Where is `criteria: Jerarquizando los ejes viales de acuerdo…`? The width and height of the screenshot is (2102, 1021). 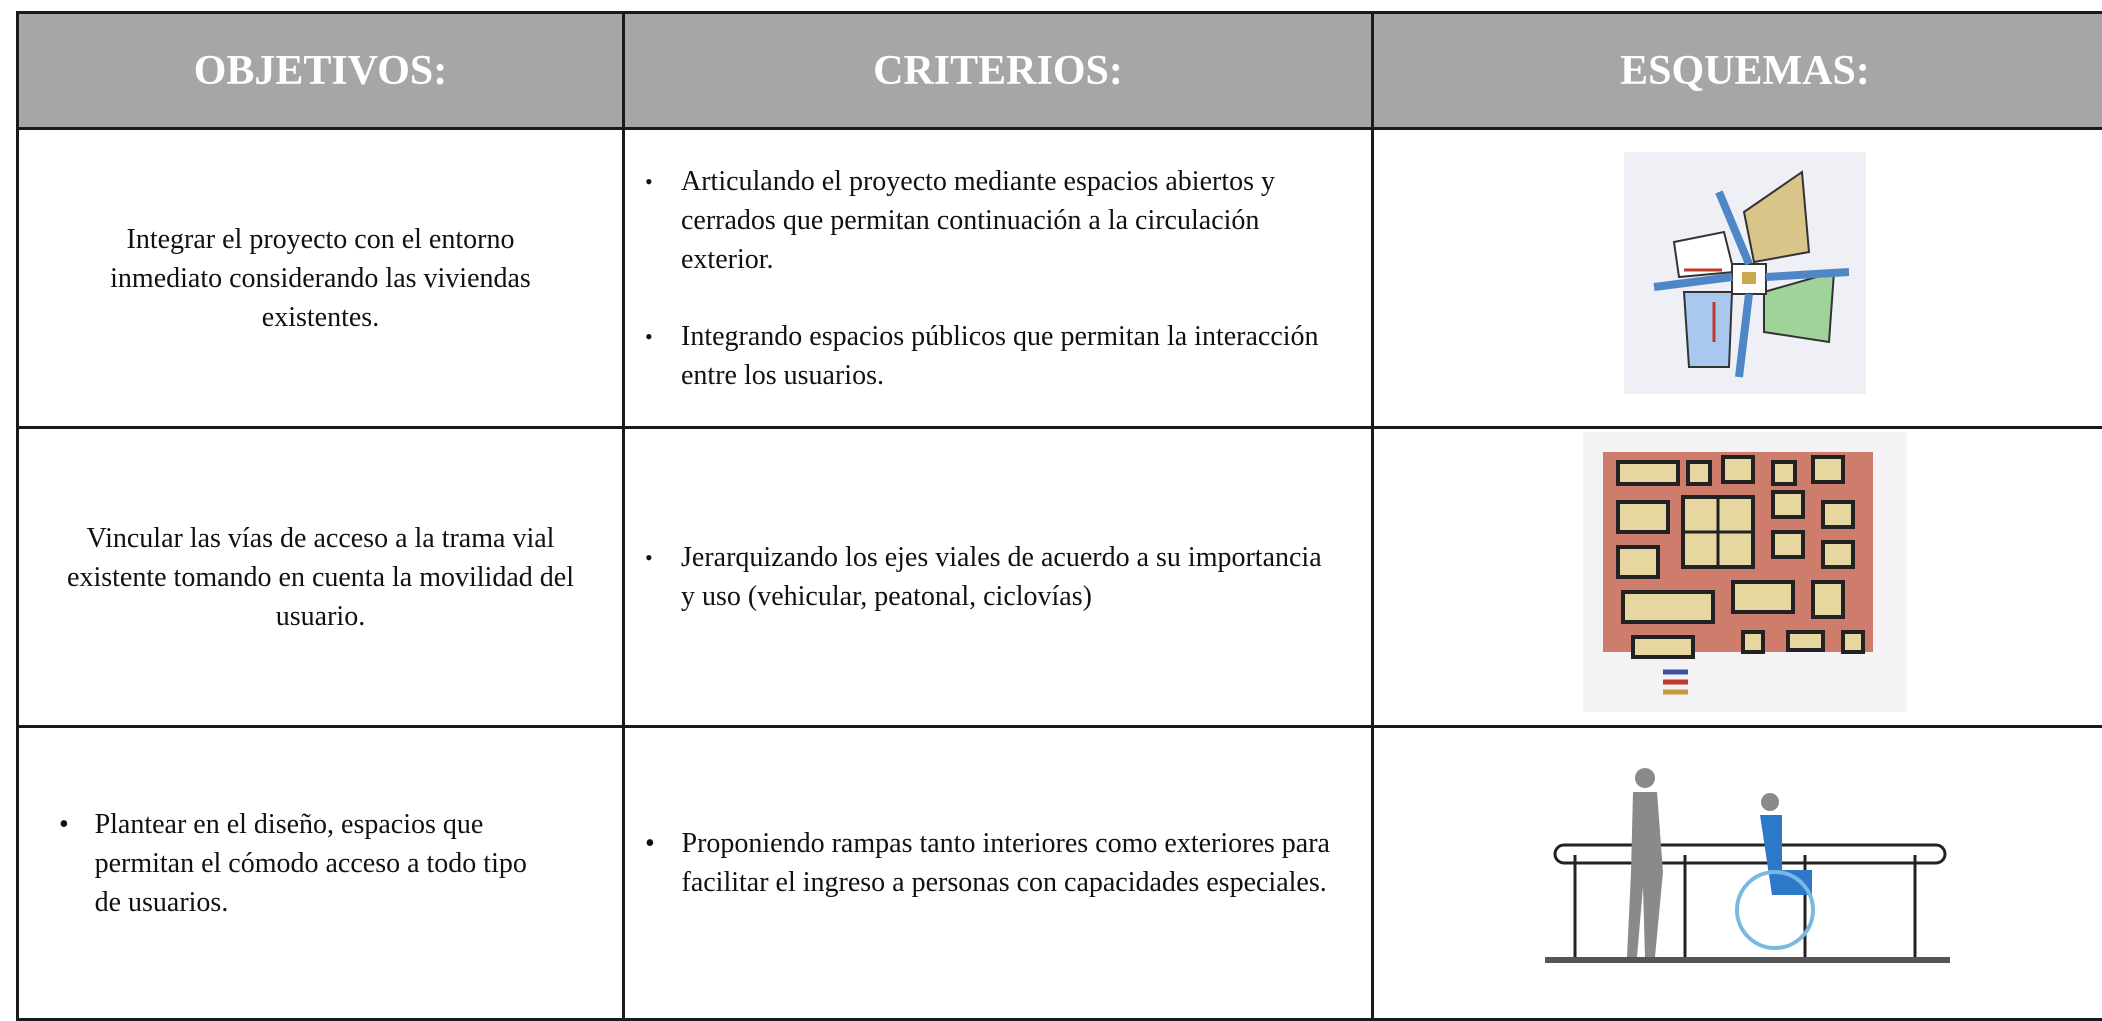 criteria: Jerarquizando los ejes viales de acuerdo… is located at coordinates (998, 577).